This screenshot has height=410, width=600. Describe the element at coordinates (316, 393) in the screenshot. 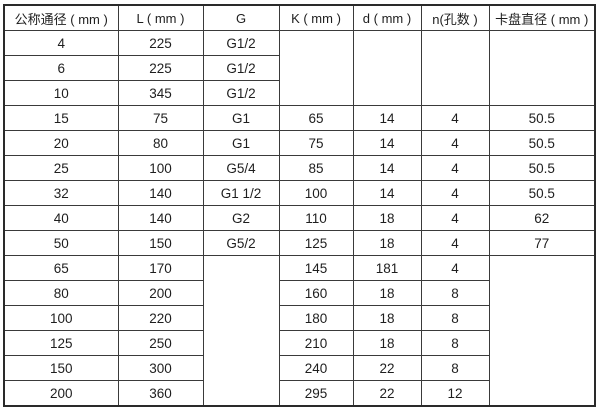

I see `table-cell: 295` at that location.